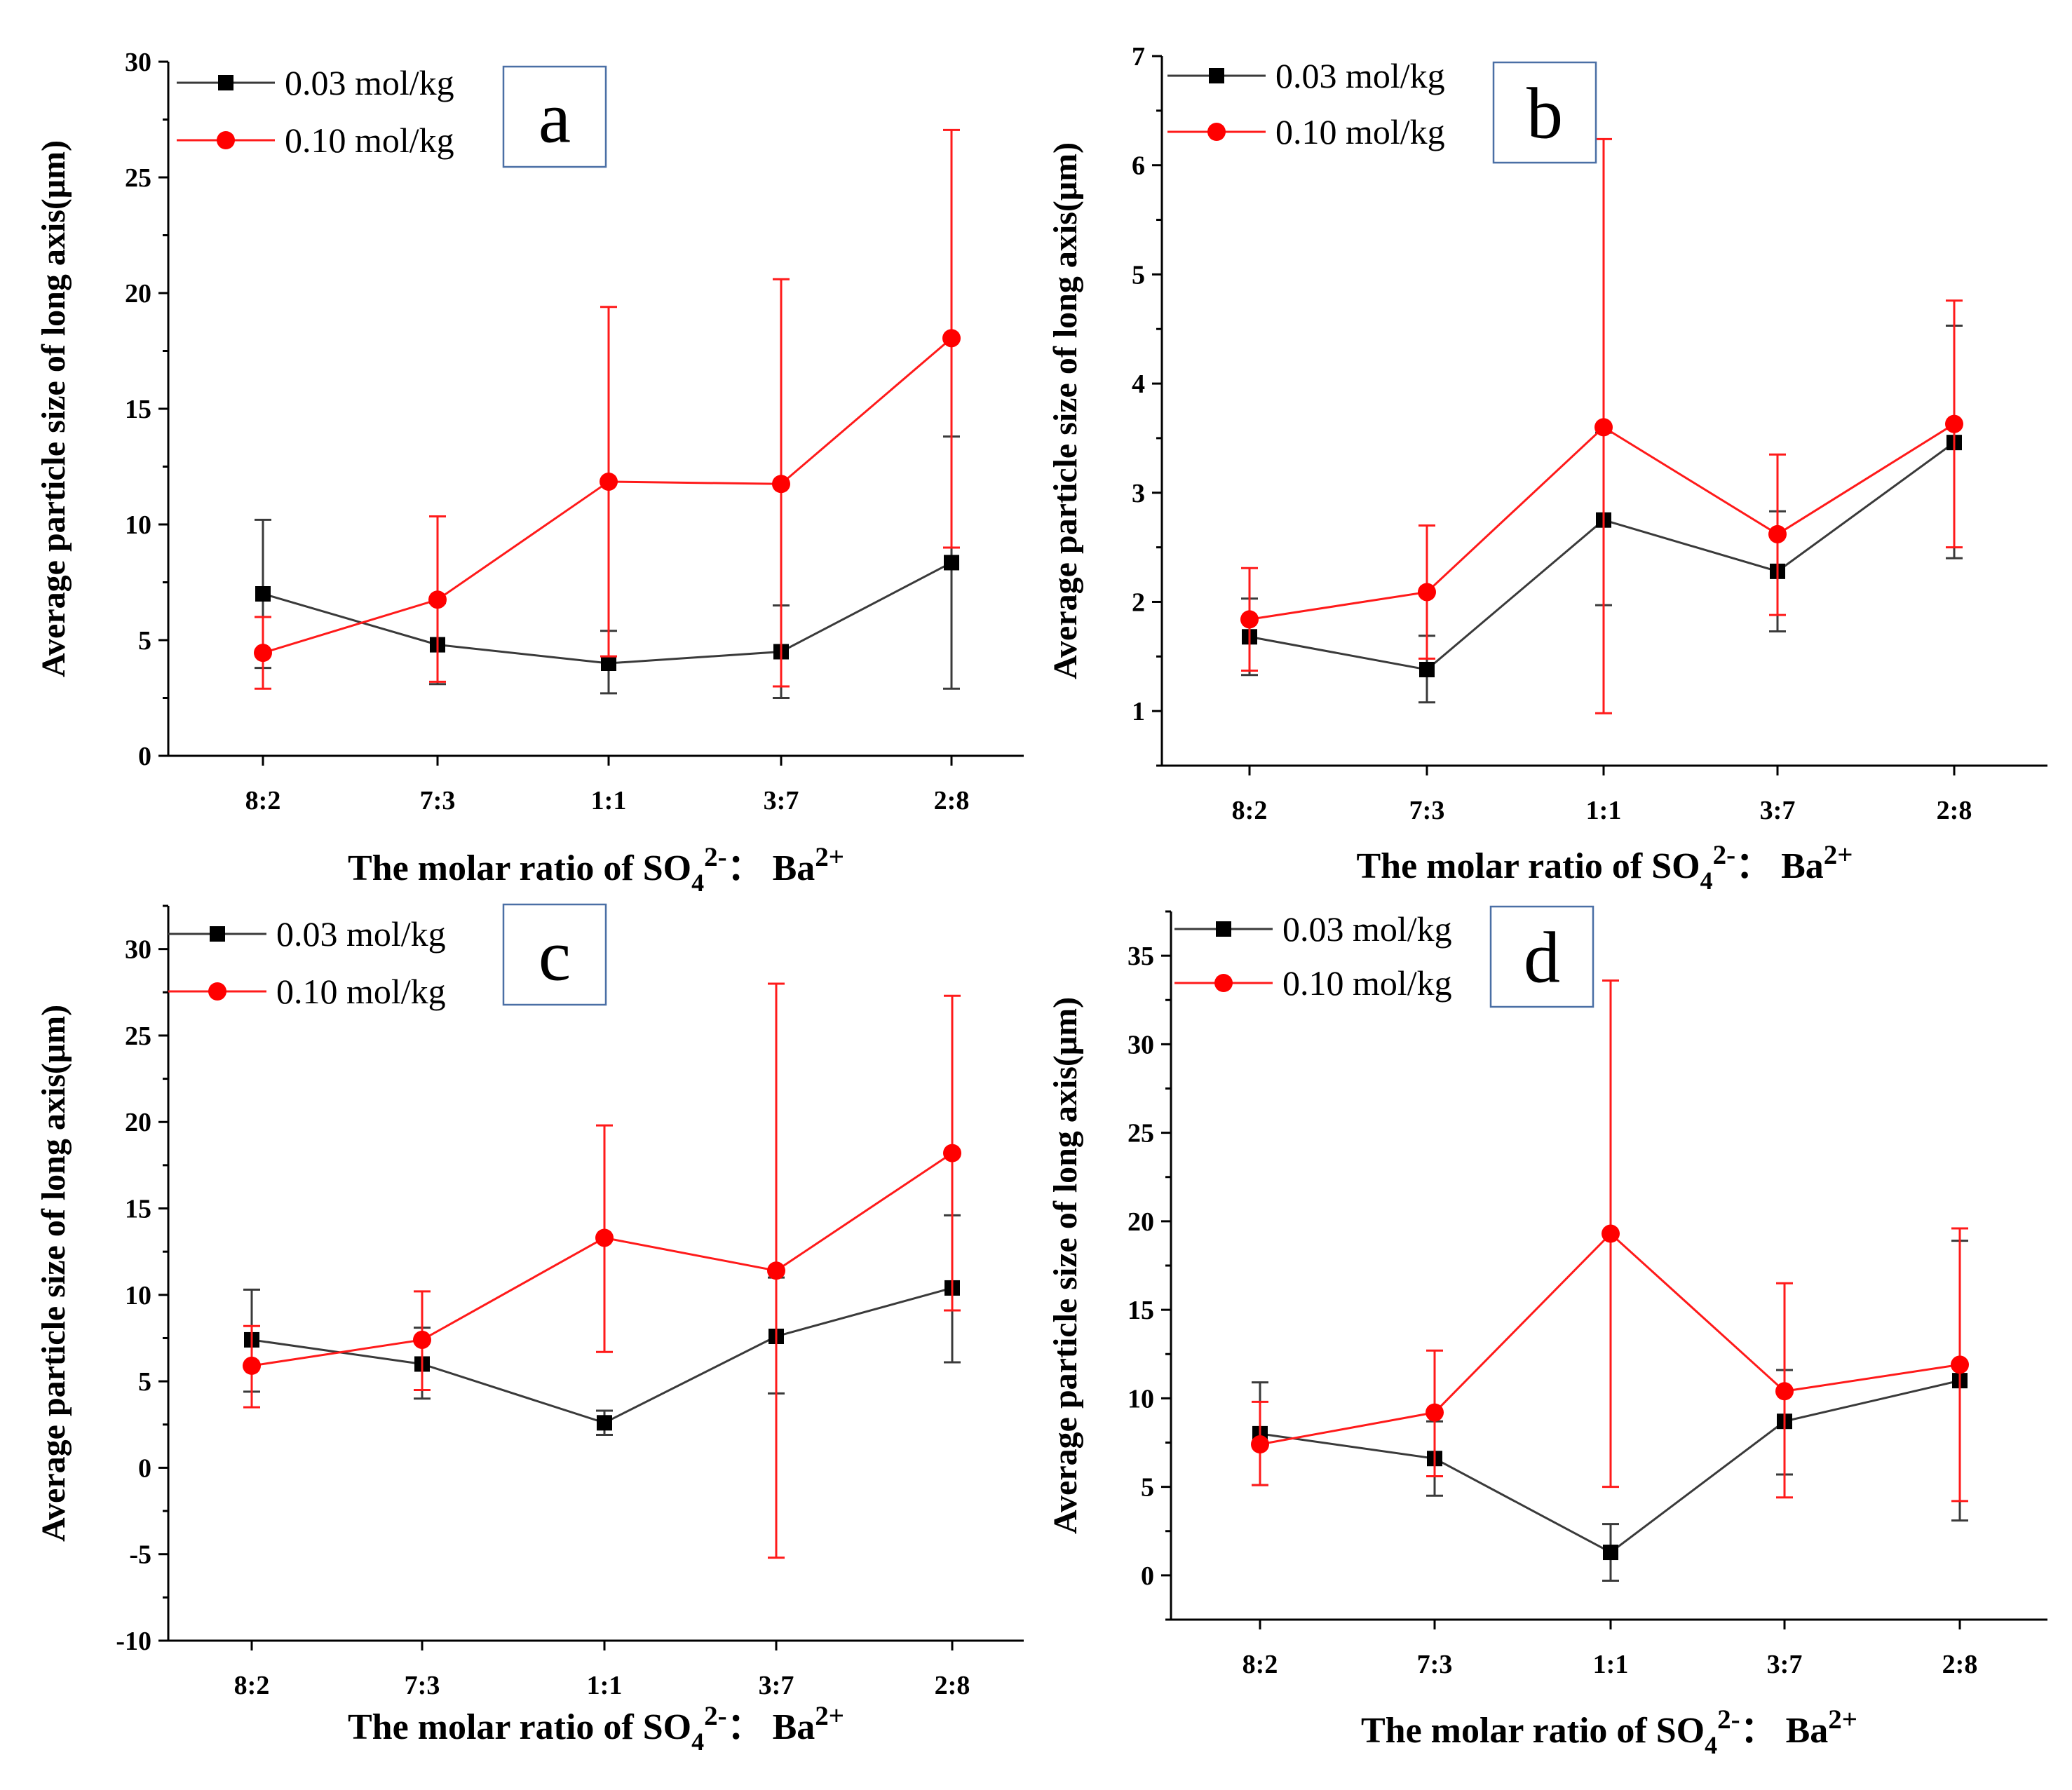 The image size is (2072, 1790). What do you see at coordinates (140, 1555) in the screenshot?
I see `y-tick-label: -5` at bounding box center [140, 1555].